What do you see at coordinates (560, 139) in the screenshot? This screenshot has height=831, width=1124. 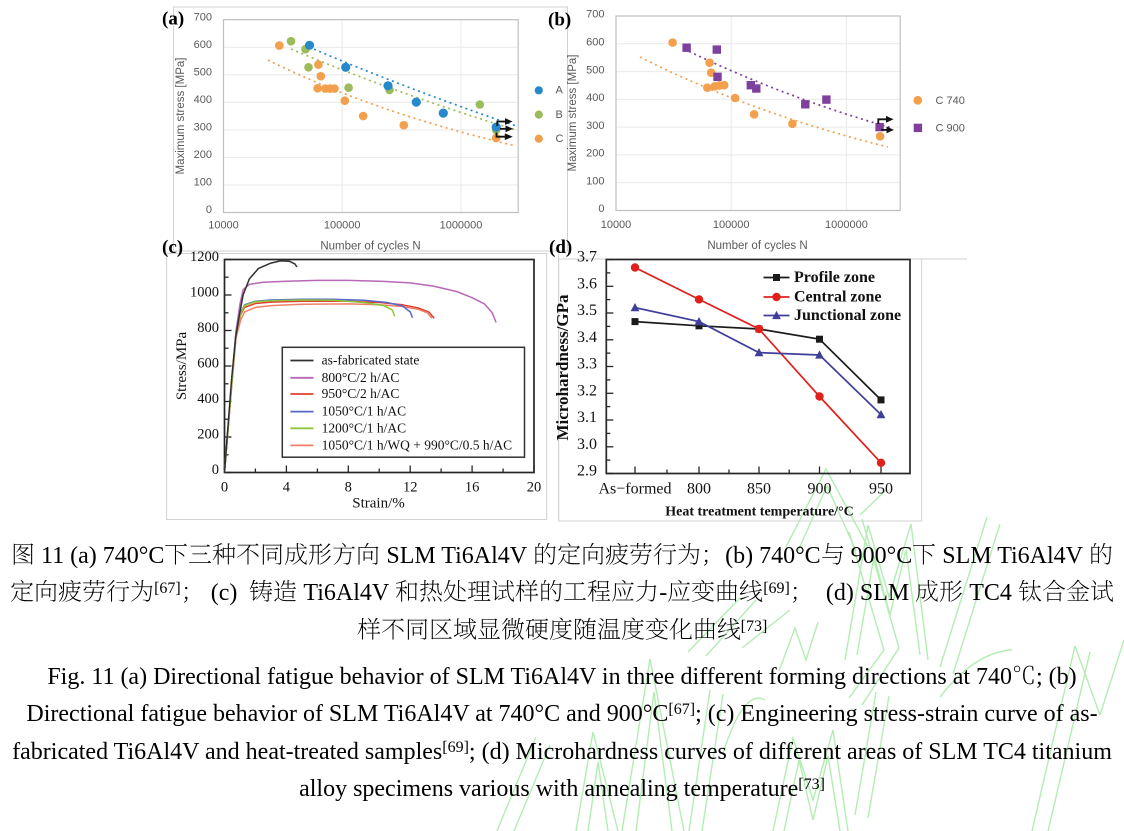 I see `svg-text: C` at bounding box center [560, 139].